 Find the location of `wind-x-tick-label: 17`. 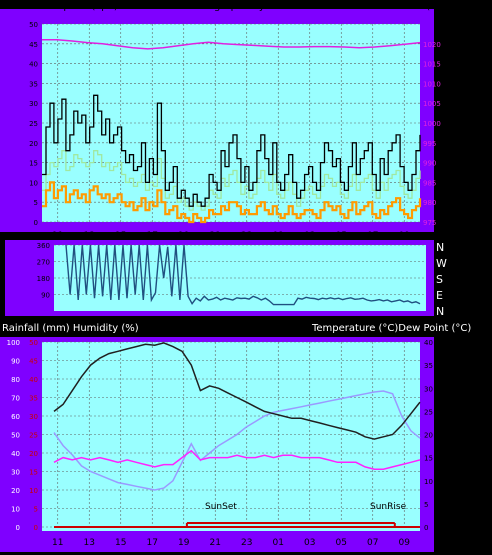

wind-x-tick-label: 17 is located at coordinates (152, 236).